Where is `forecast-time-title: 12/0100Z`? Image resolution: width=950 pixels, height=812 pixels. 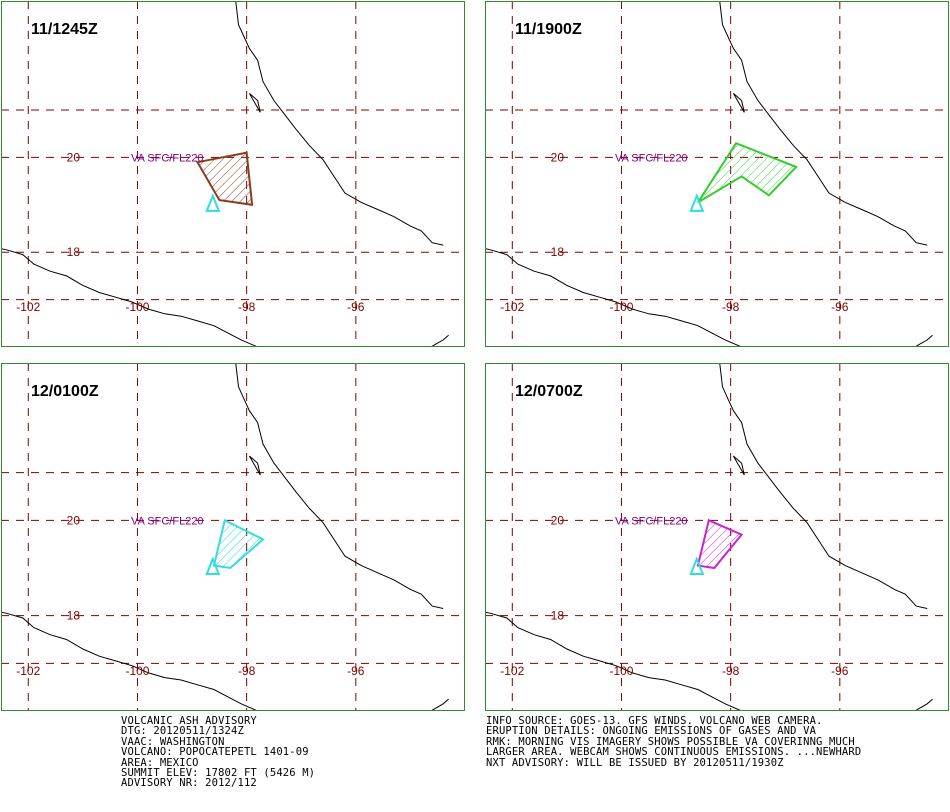 forecast-time-title: 12/0100Z is located at coordinates (65, 391).